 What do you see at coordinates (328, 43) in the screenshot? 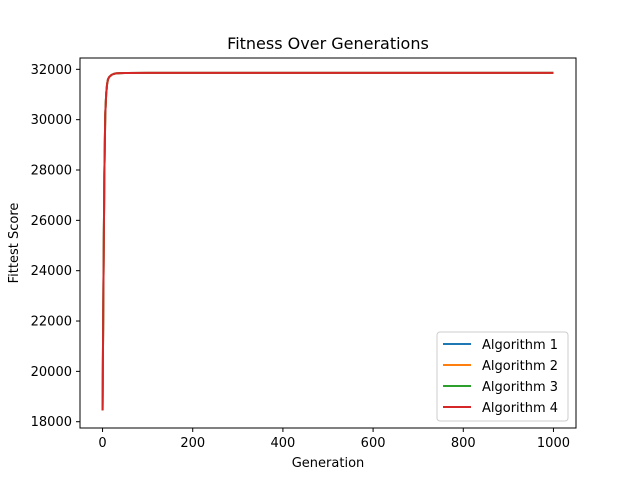
I see `chart-title: Fitness Over Generations` at bounding box center [328, 43].